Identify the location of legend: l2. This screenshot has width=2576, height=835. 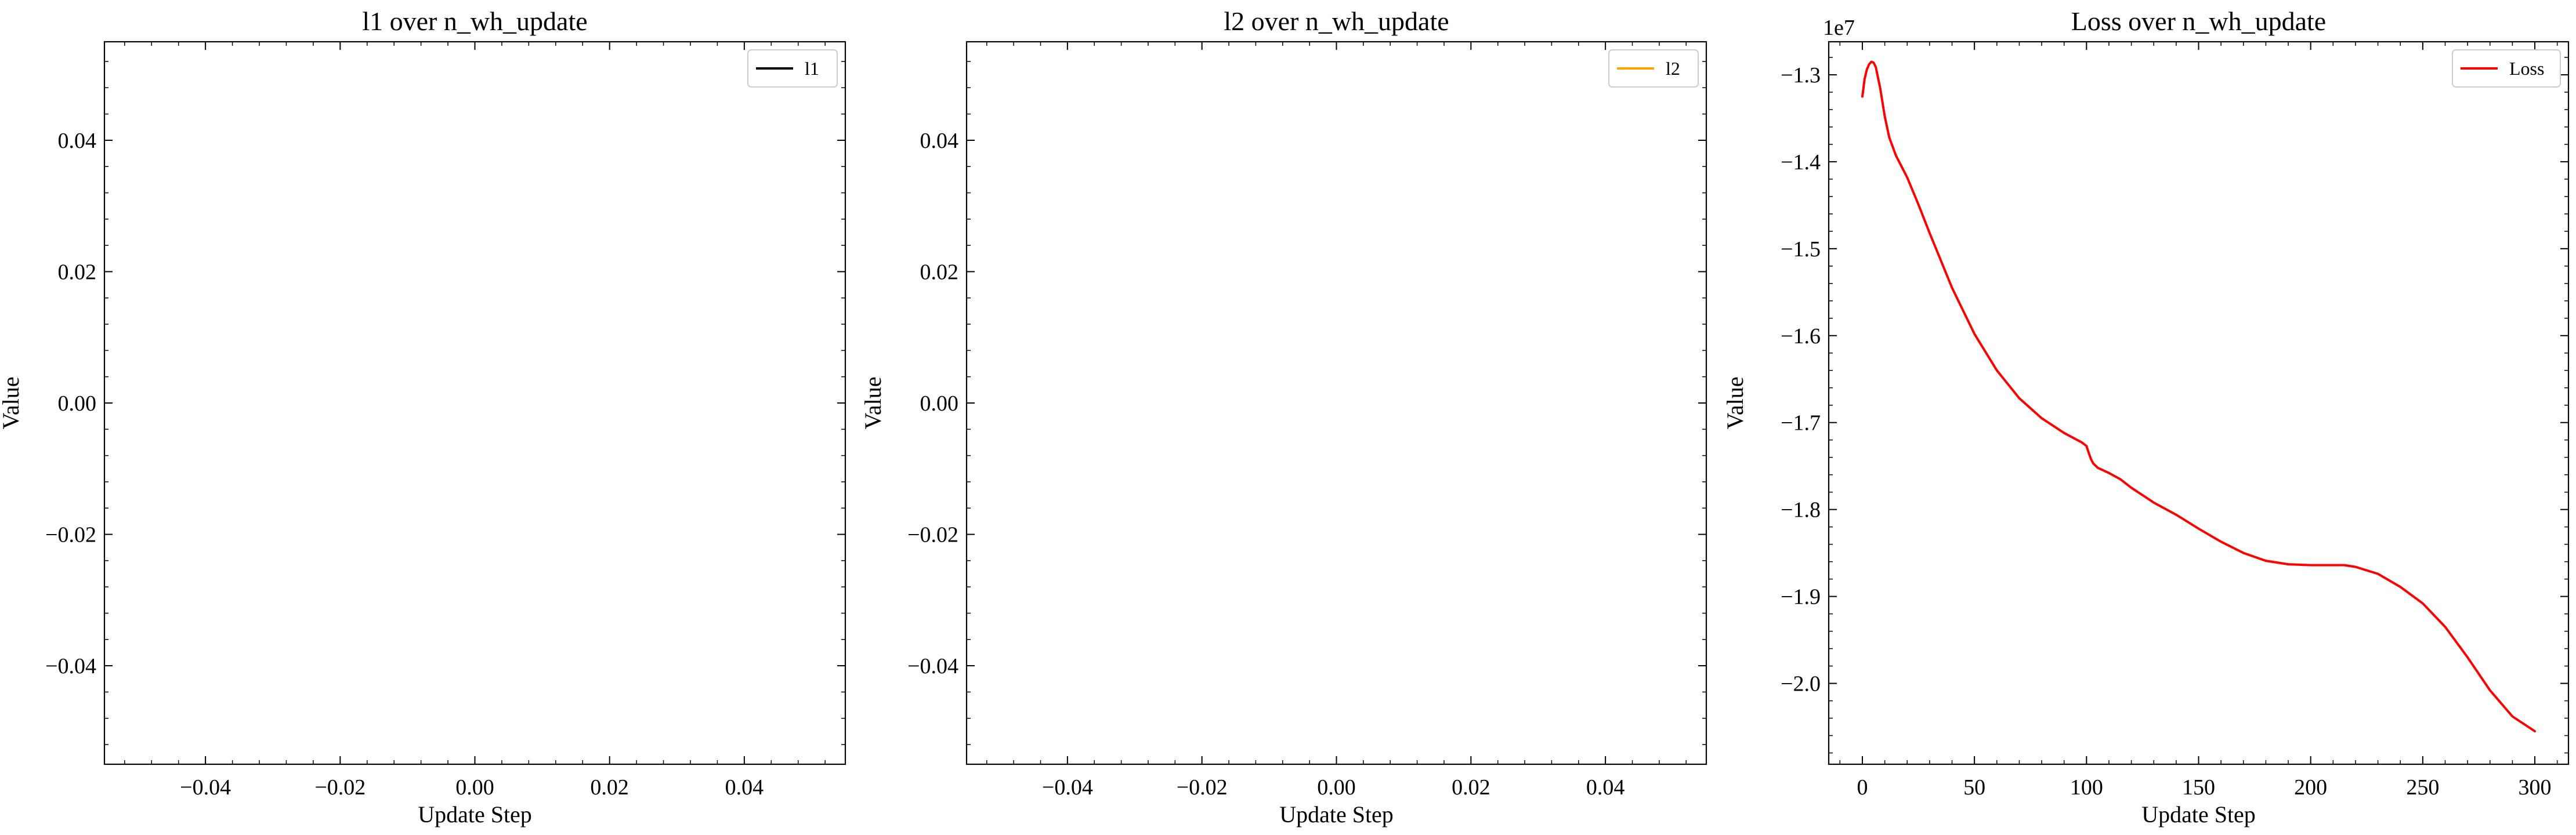
(1653, 69).